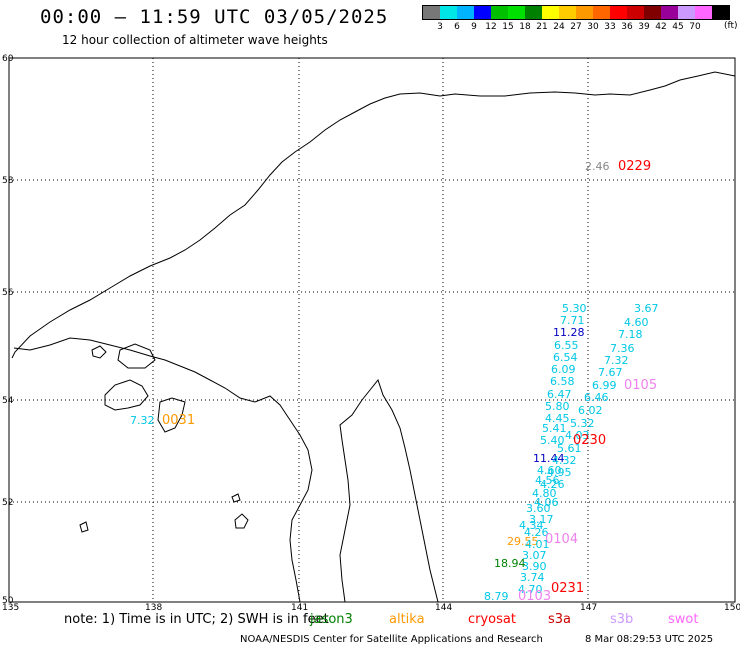  I want to click on legend-labels: 3 6 9 12 15 18 21 24 27 30 33 36 39 42 45 70, so click(576, 27).